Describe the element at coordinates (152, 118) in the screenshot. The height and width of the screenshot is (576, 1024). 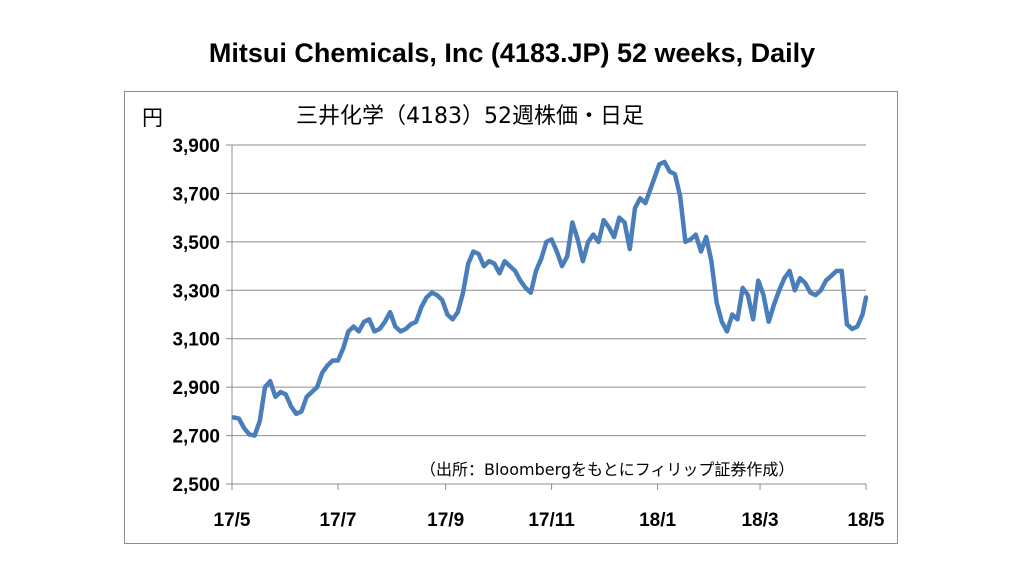
I see `y-axis-unit-label: 円` at that location.